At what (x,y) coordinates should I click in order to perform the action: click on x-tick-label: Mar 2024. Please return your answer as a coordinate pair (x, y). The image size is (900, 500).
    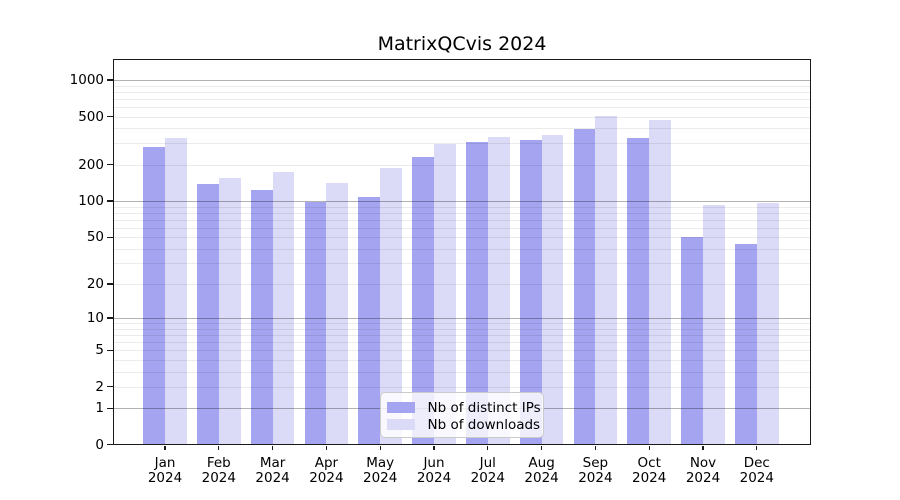
    Looking at the image, I should click on (273, 470).